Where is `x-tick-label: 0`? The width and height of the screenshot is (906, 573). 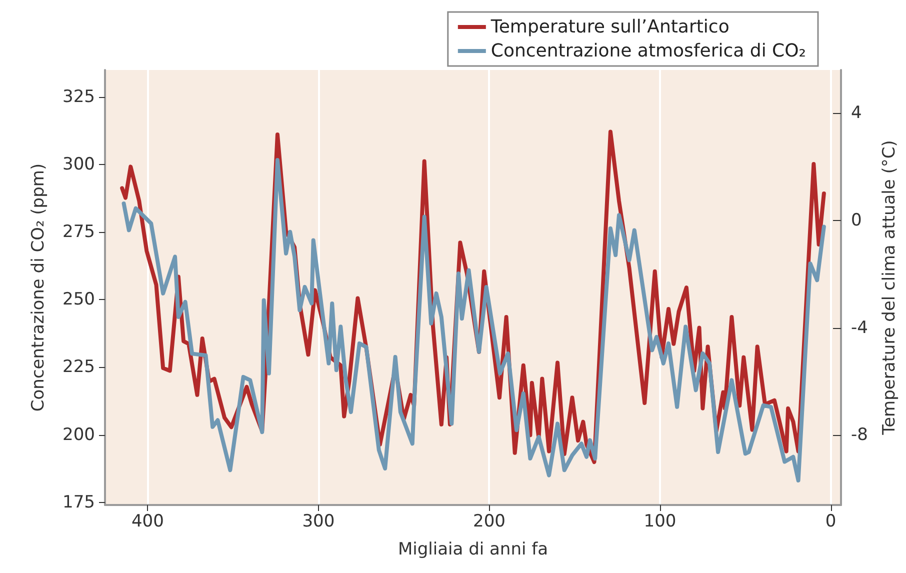
x-tick-label: 0 is located at coordinates (830, 522).